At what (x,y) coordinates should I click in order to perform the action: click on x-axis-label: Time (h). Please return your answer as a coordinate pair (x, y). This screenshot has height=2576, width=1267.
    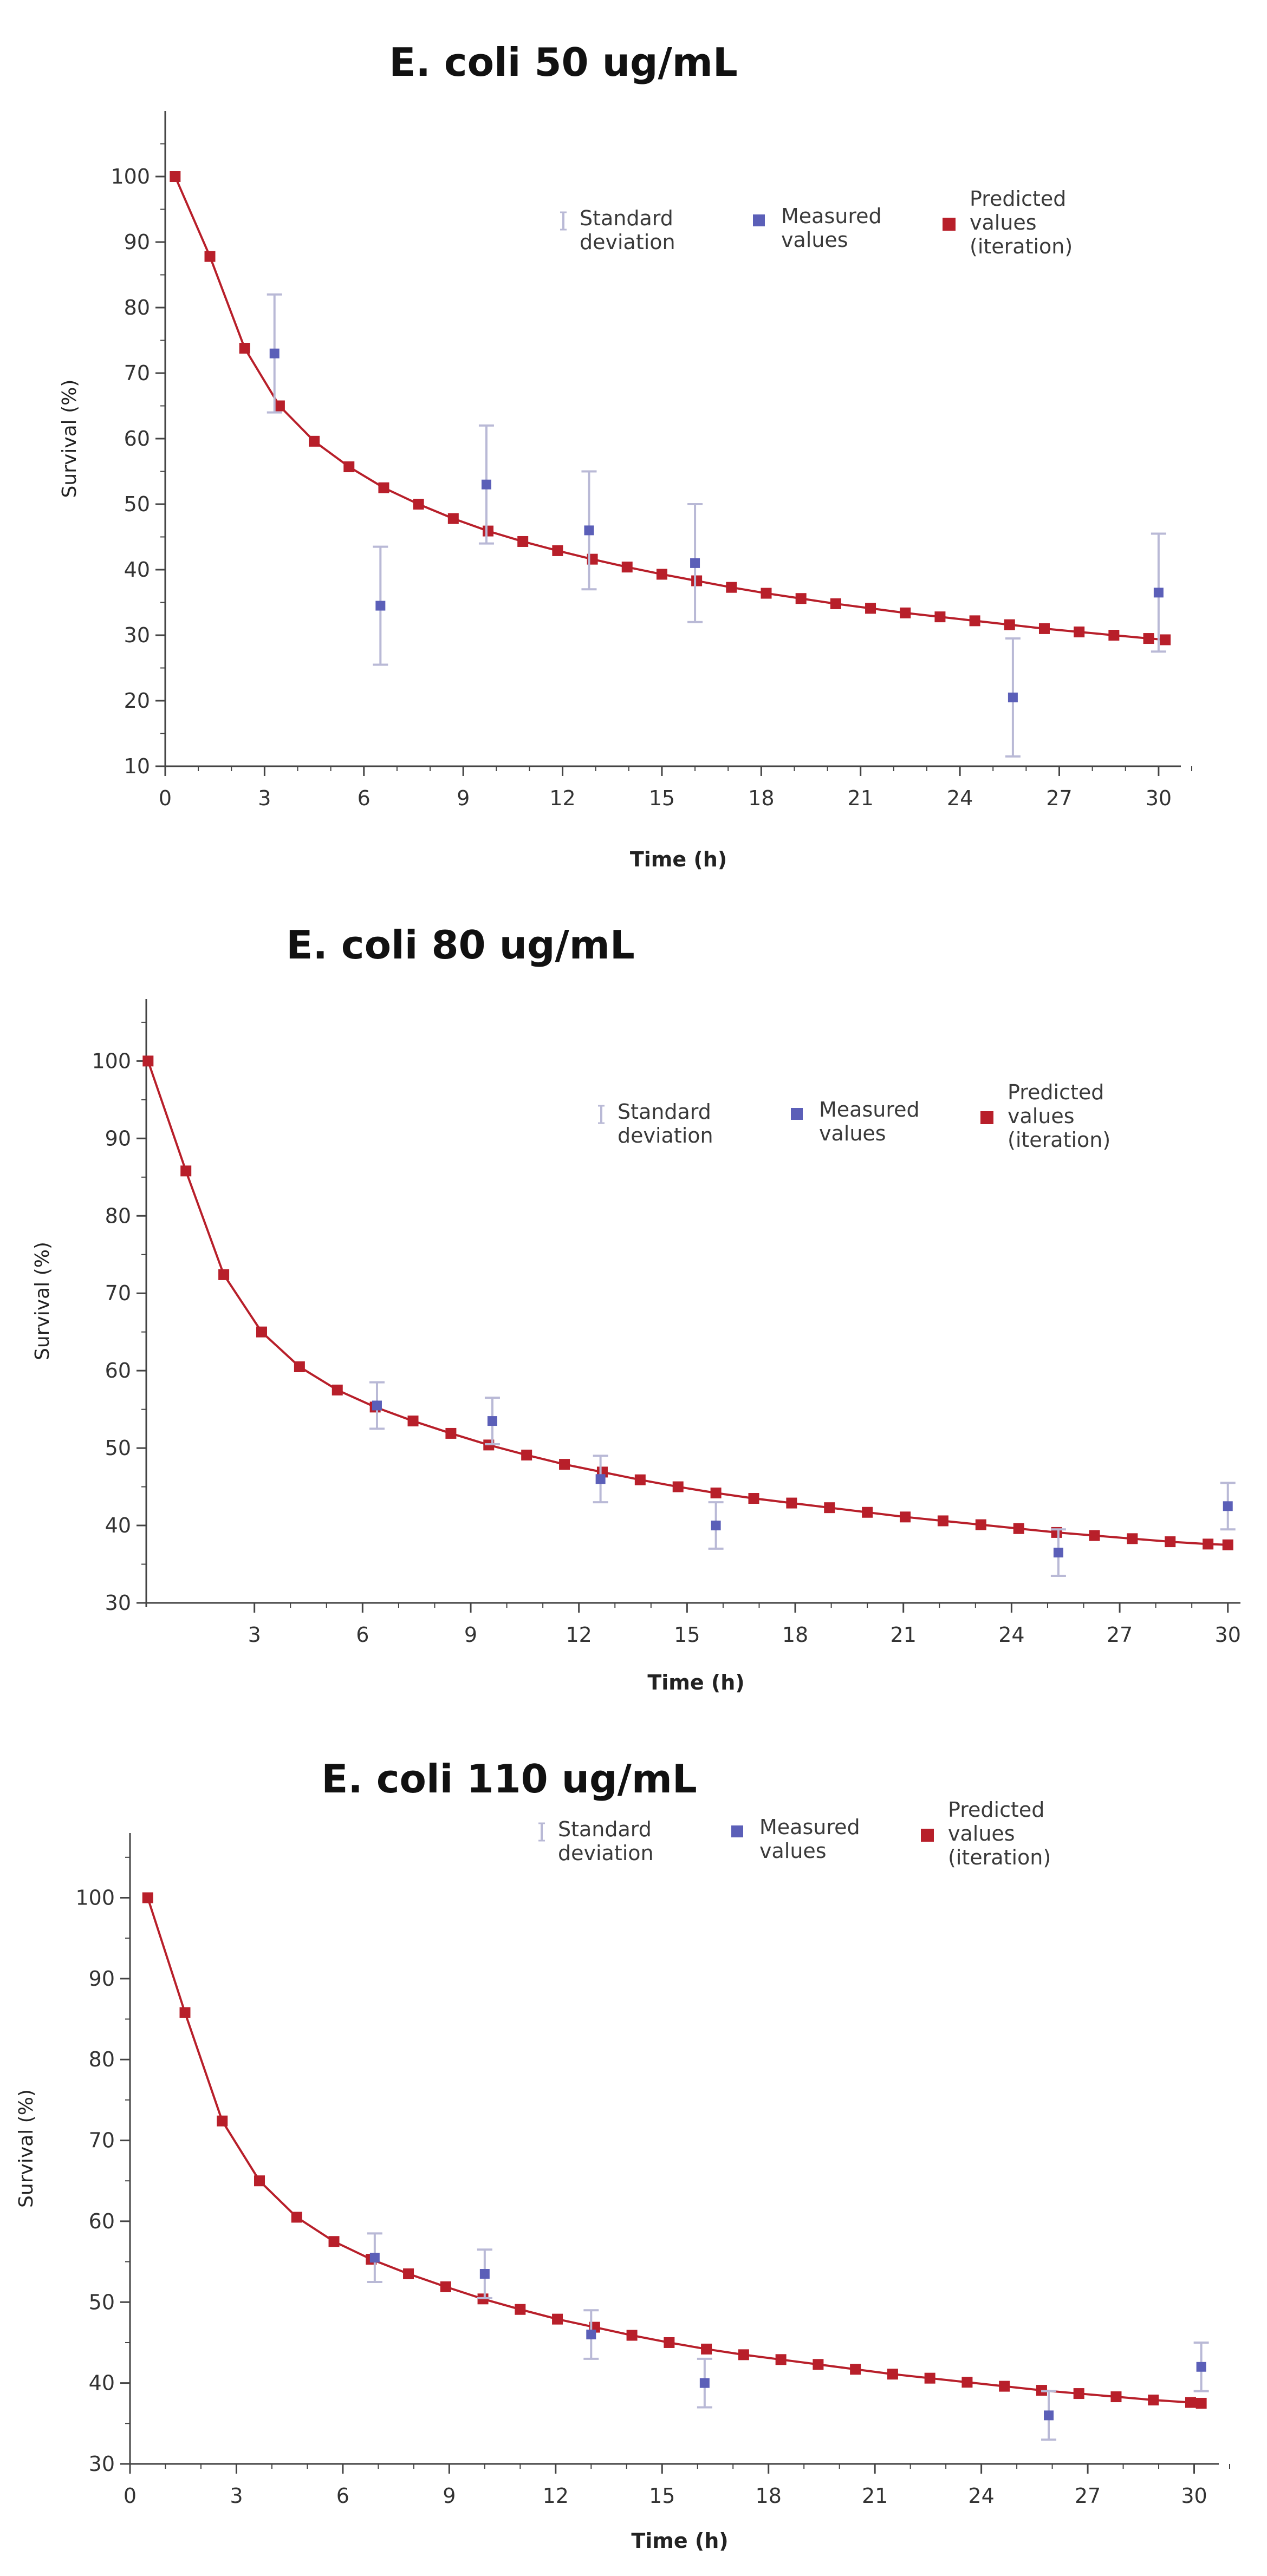
    Looking at the image, I should click on (679, 2541).